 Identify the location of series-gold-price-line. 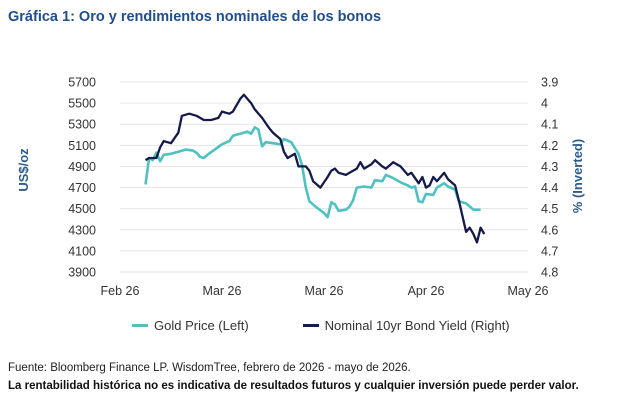
(312, 172).